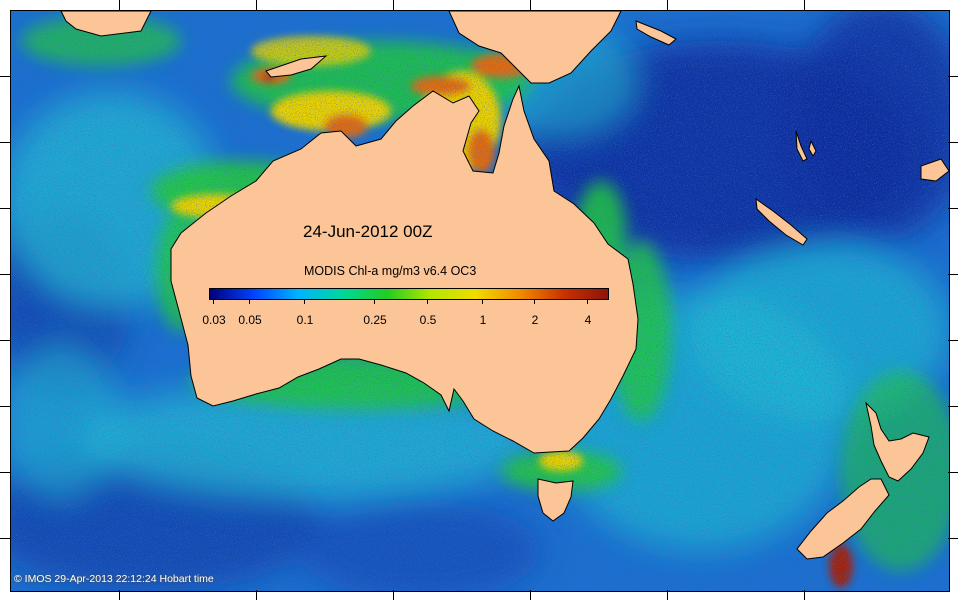 The image size is (970, 600). What do you see at coordinates (375, 320) in the screenshot?
I see `colorbar-label: 0.25` at bounding box center [375, 320].